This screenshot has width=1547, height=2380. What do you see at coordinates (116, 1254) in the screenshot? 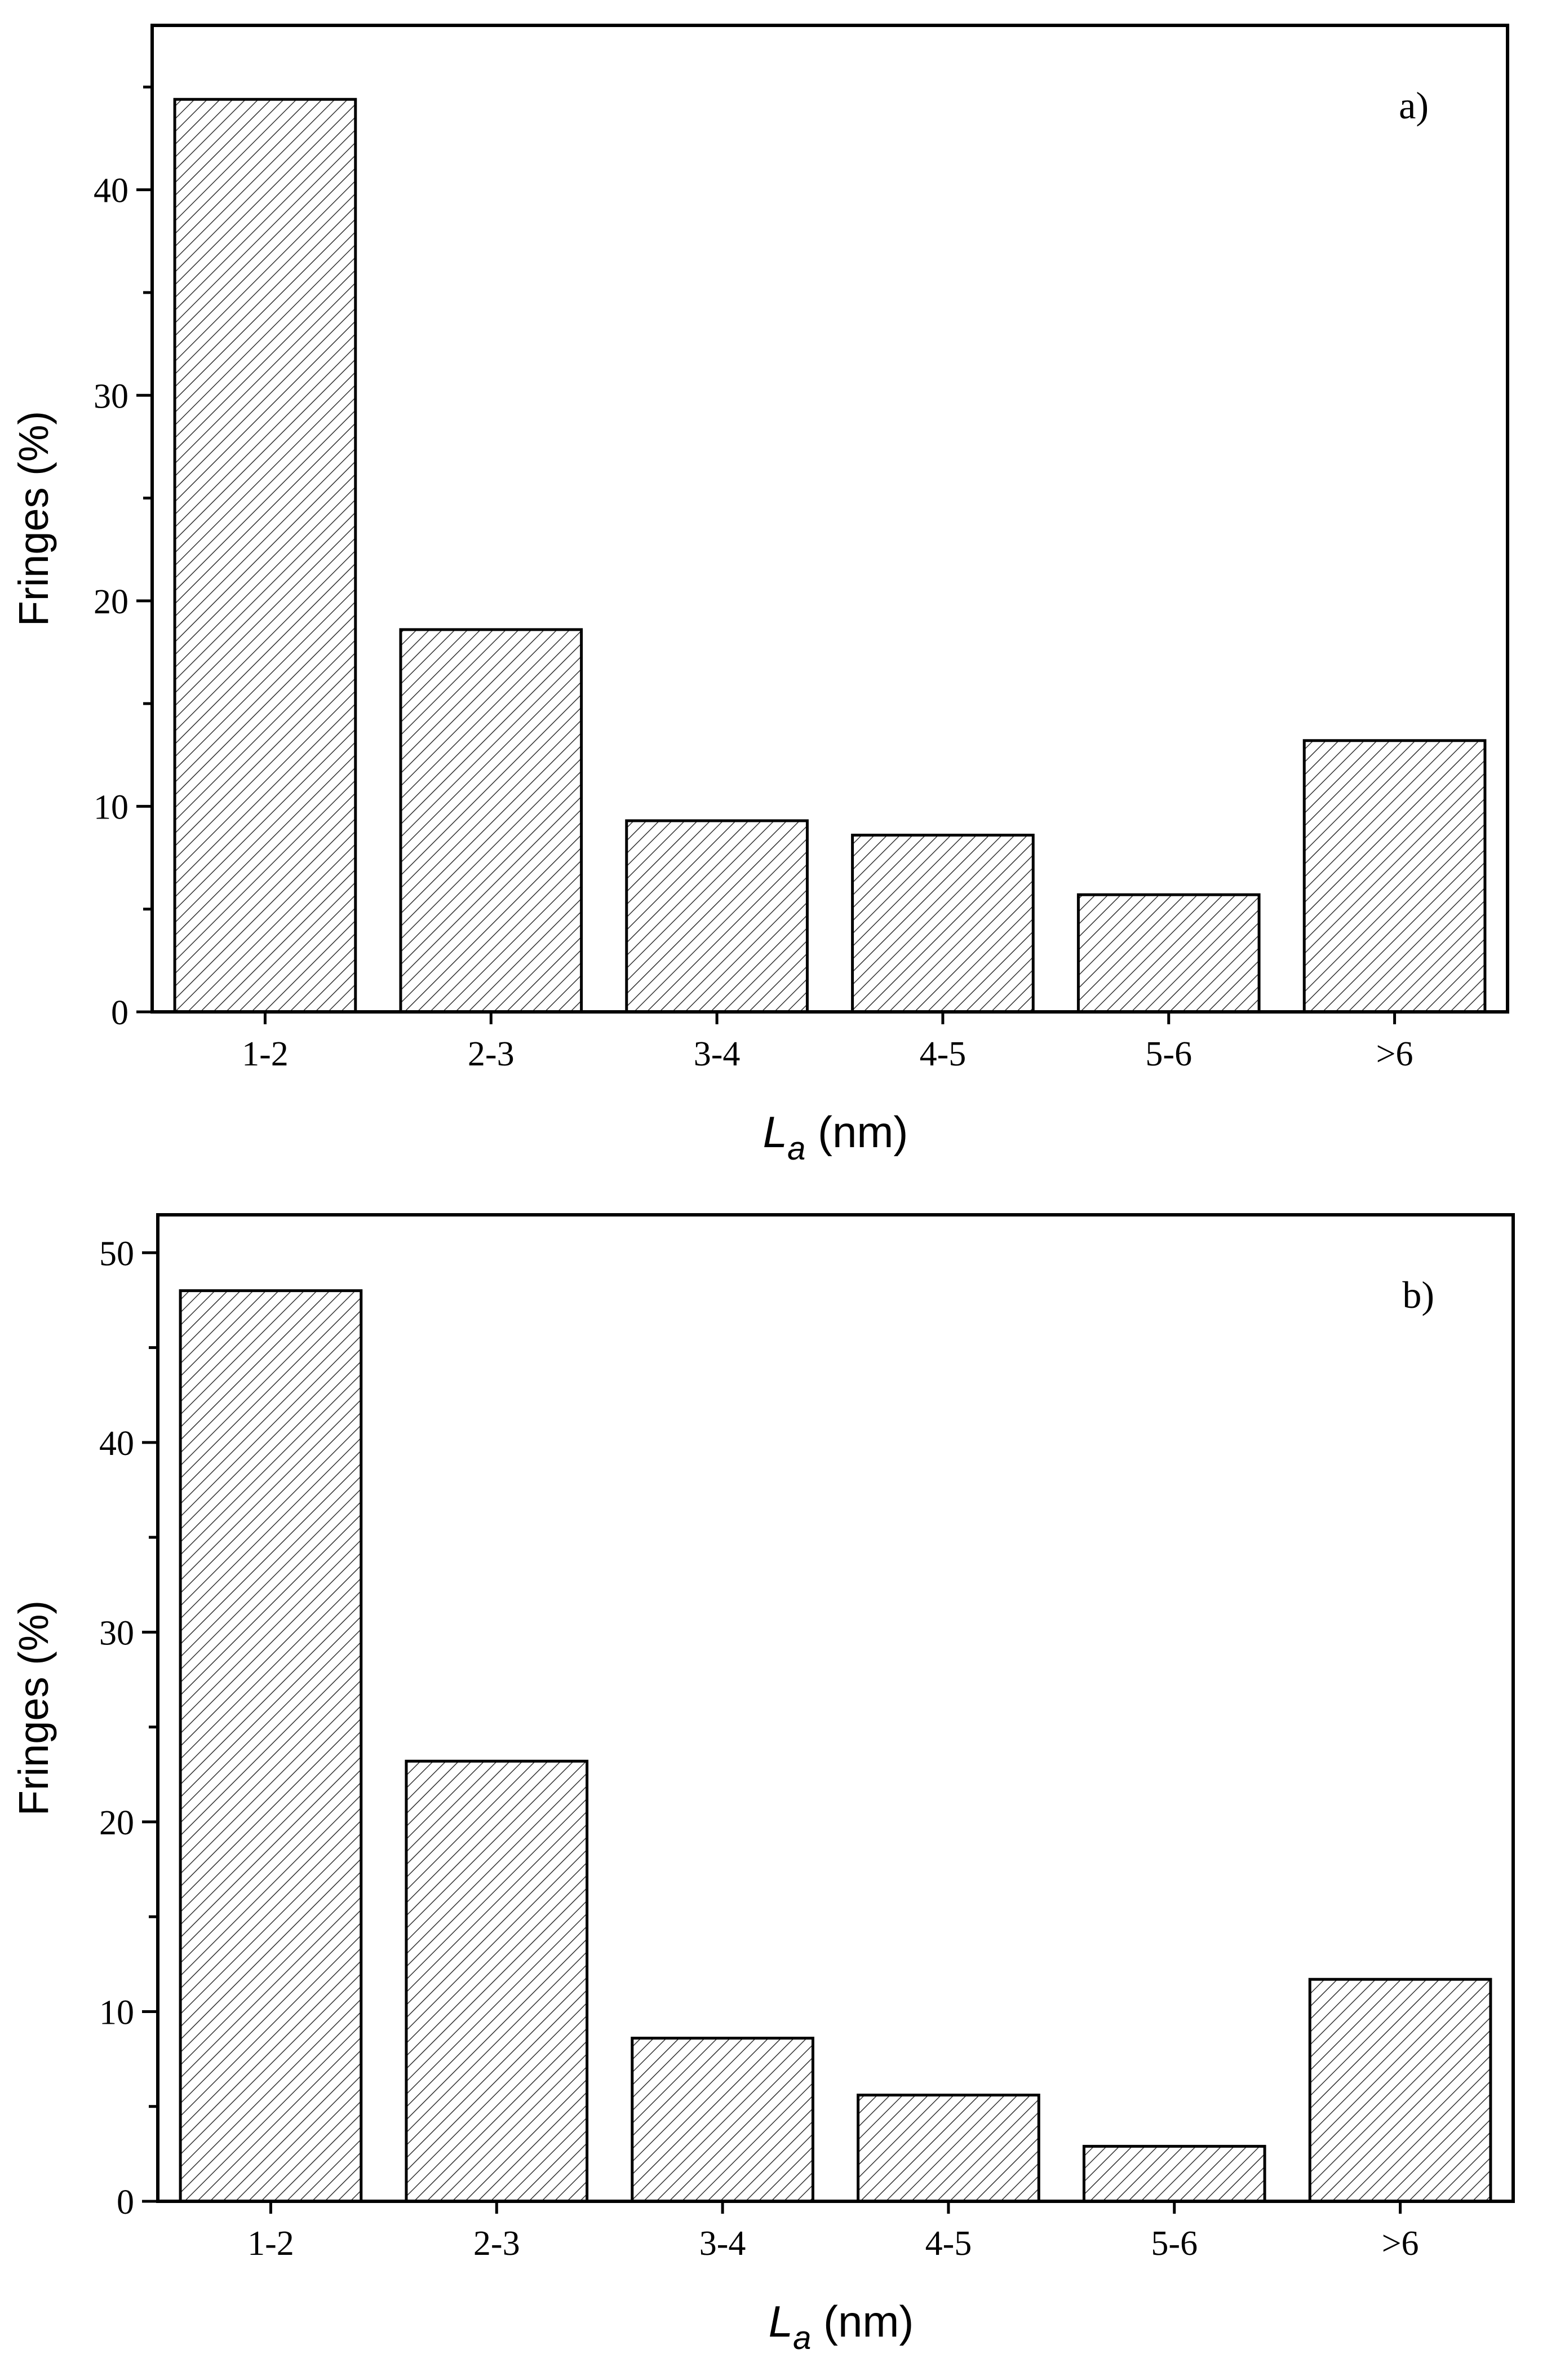
I see `y-tick-label-b-50: 50` at bounding box center [116, 1254].